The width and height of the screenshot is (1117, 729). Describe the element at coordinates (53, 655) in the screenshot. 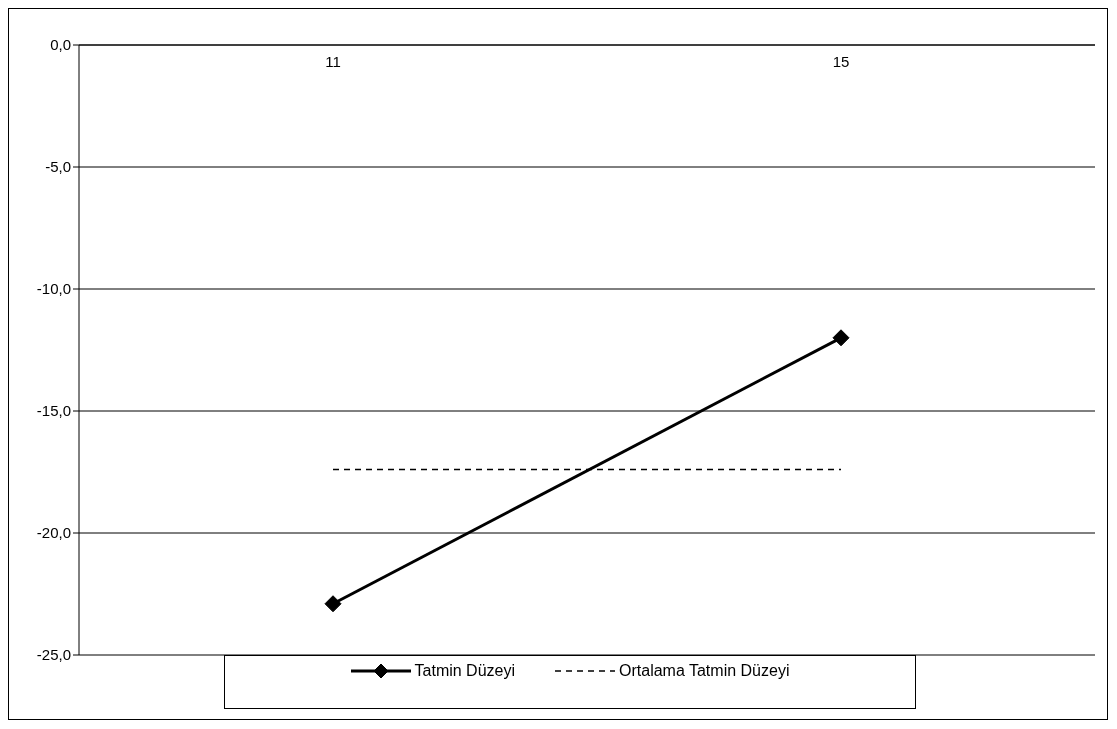

I see `y-tick-label: -25,0` at that location.